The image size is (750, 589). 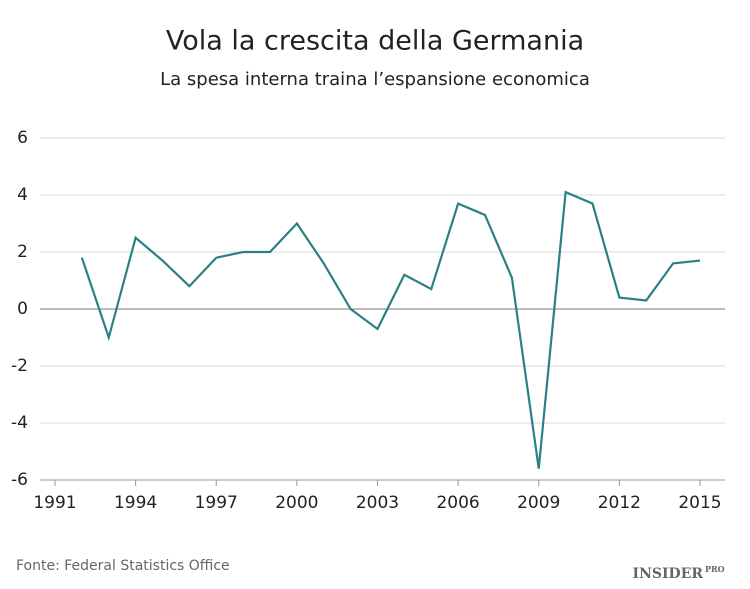 I want to click on logo-sub: PRO, so click(x=715, y=569).